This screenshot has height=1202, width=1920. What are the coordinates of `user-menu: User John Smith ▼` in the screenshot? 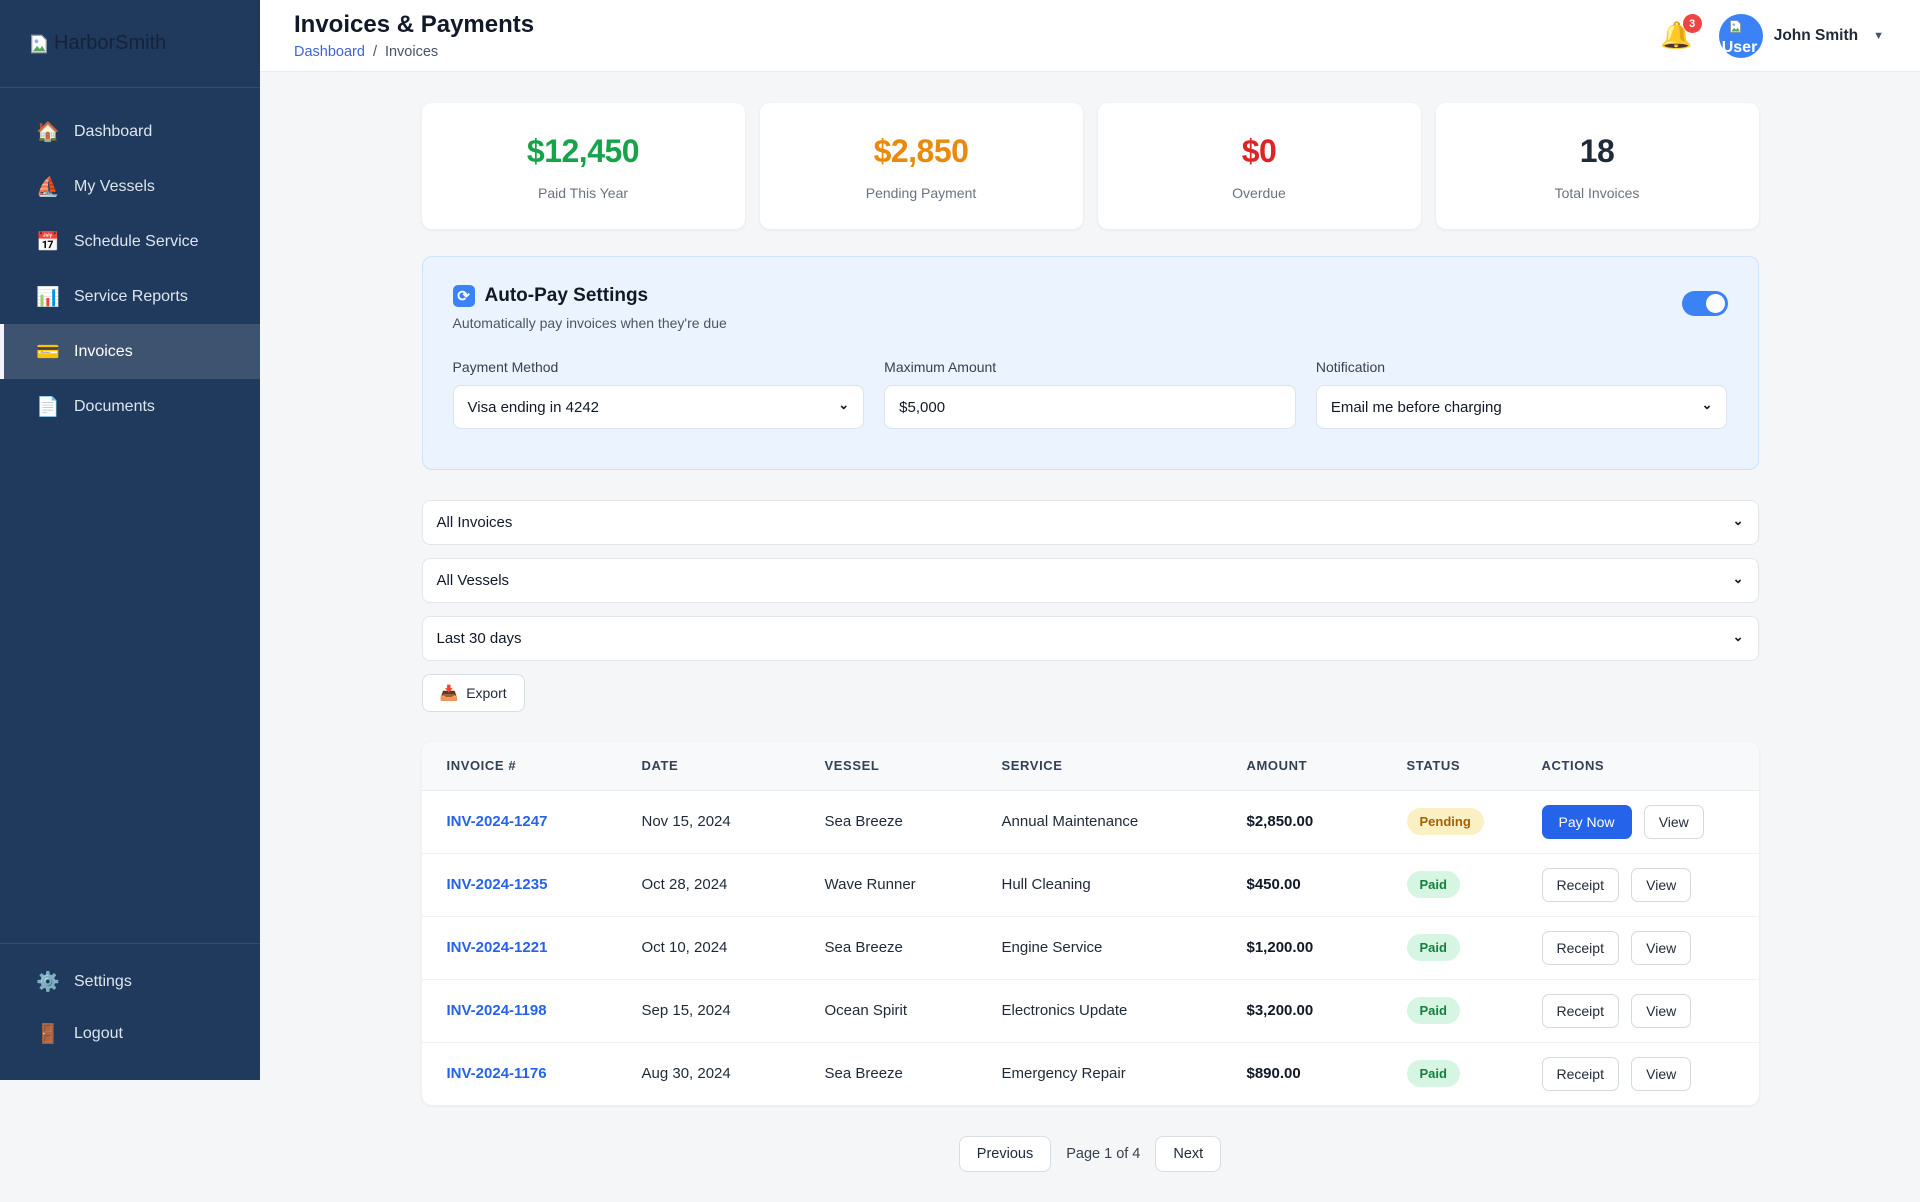 It's located at (1801, 35).